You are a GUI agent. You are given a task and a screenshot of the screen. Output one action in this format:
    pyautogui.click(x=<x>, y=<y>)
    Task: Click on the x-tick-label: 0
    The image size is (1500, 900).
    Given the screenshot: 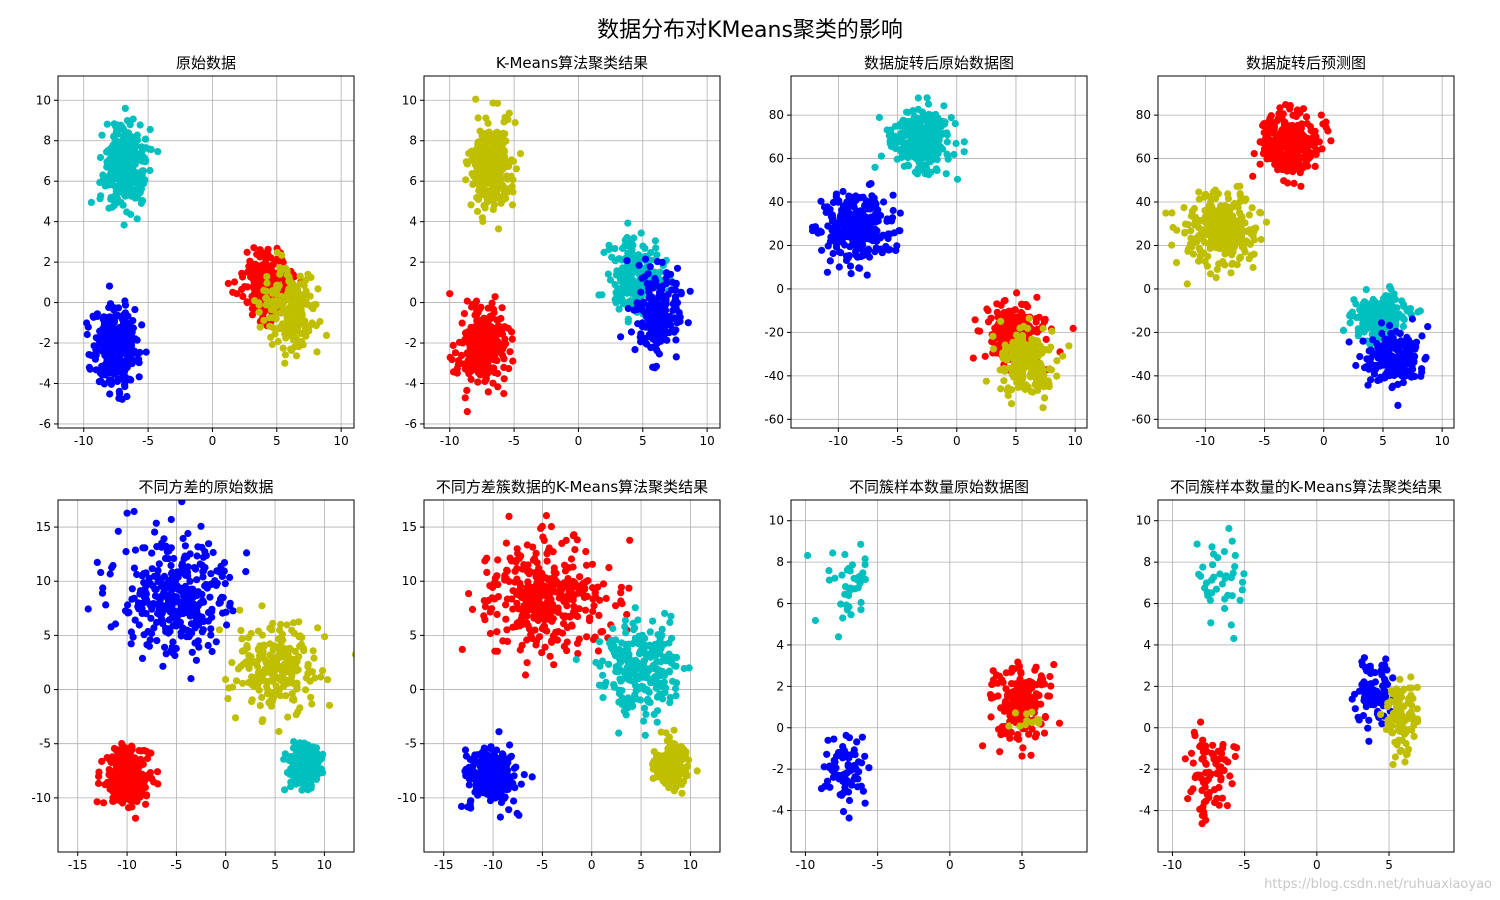 What is the action you would take?
    pyautogui.click(x=579, y=441)
    